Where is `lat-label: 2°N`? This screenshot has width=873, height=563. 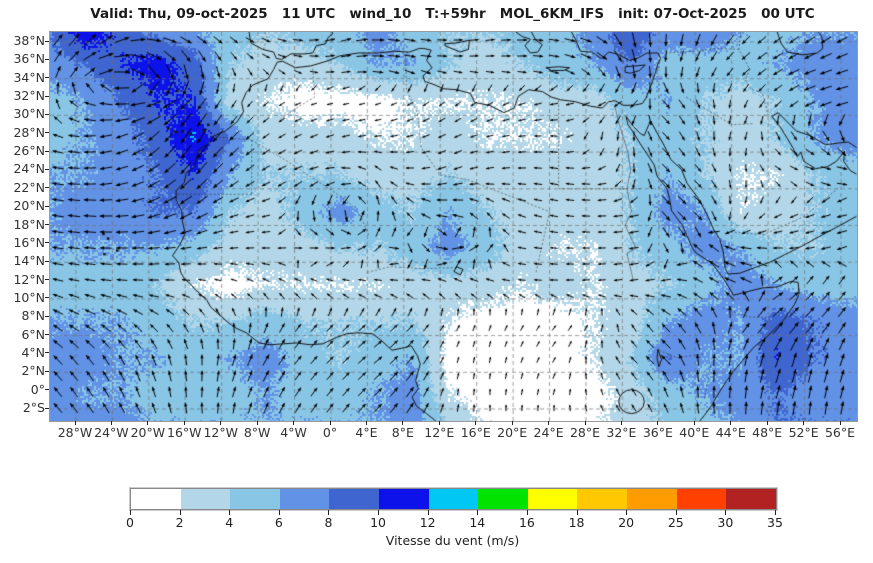
lat-label: 2°N is located at coordinates (33, 371).